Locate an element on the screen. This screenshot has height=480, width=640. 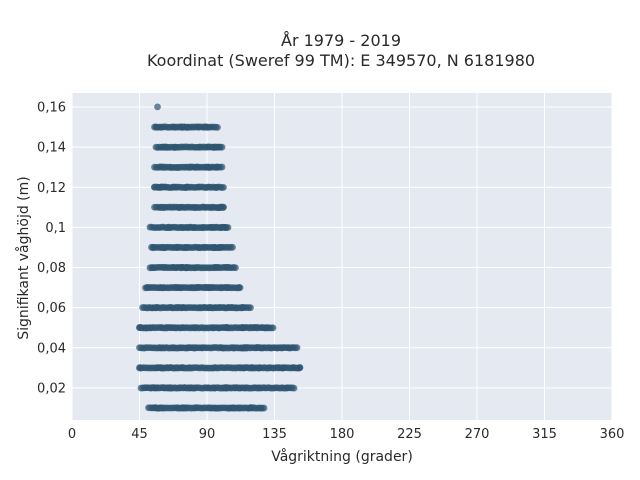
x-tick-label: 135 is located at coordinates (274, 434).